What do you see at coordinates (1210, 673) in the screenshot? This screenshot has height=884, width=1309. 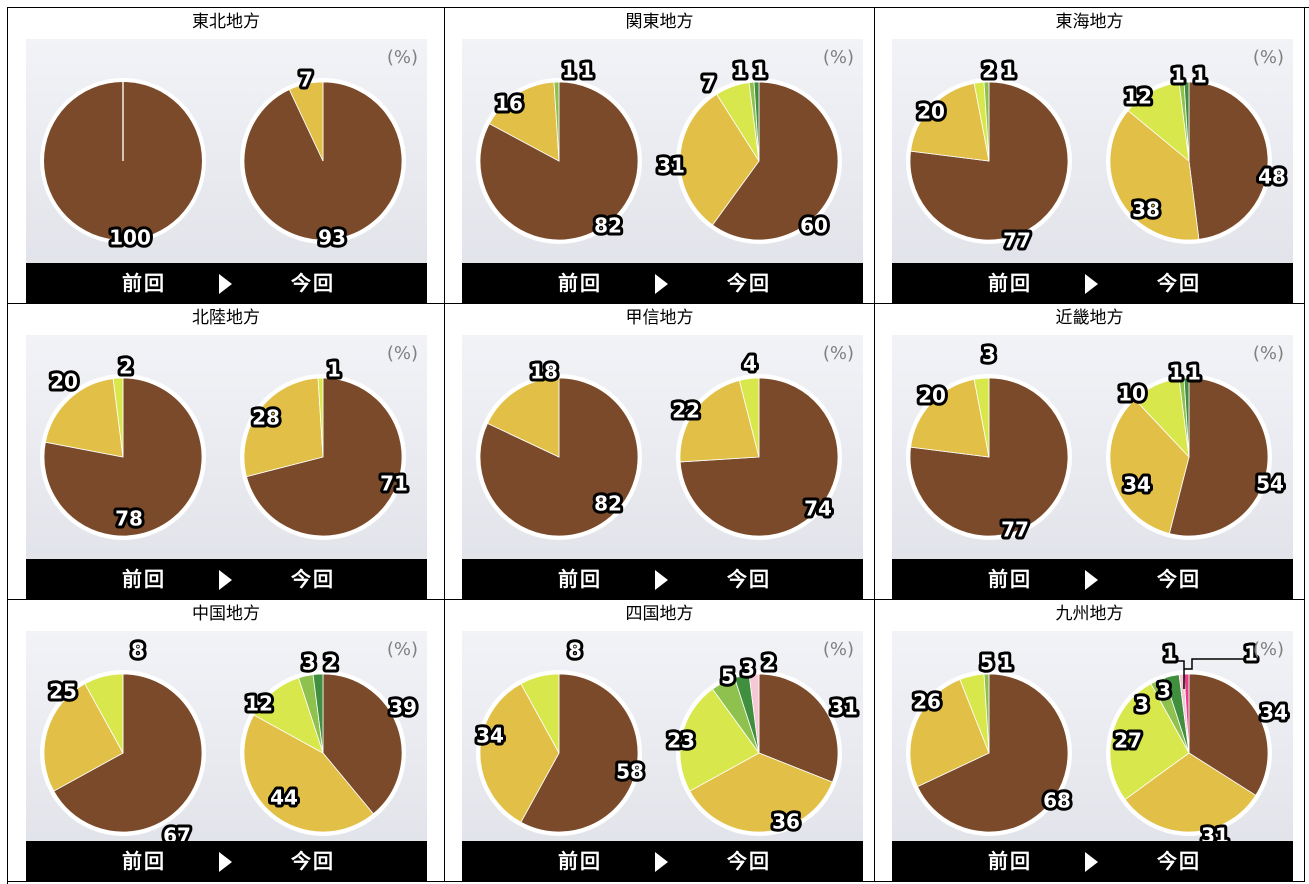 I see `leader-line` at bounding box center [1210, 673].